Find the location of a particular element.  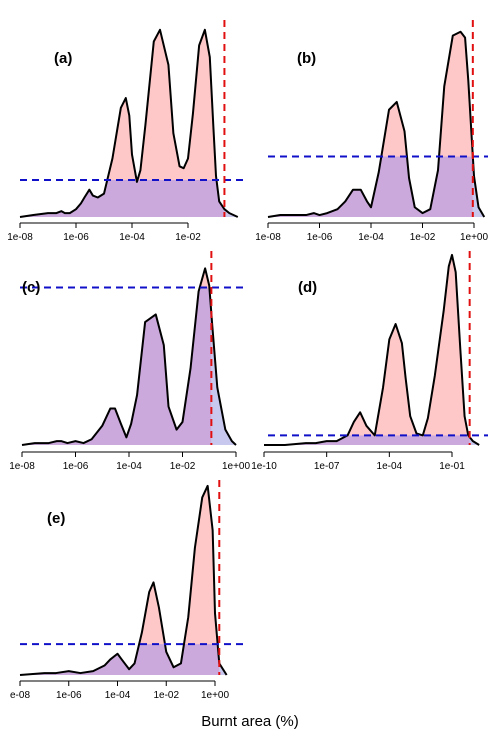

panel-d: 1e-10 1e-07 1e-04 1e-01 (d) is located at coordinates (369, 361).